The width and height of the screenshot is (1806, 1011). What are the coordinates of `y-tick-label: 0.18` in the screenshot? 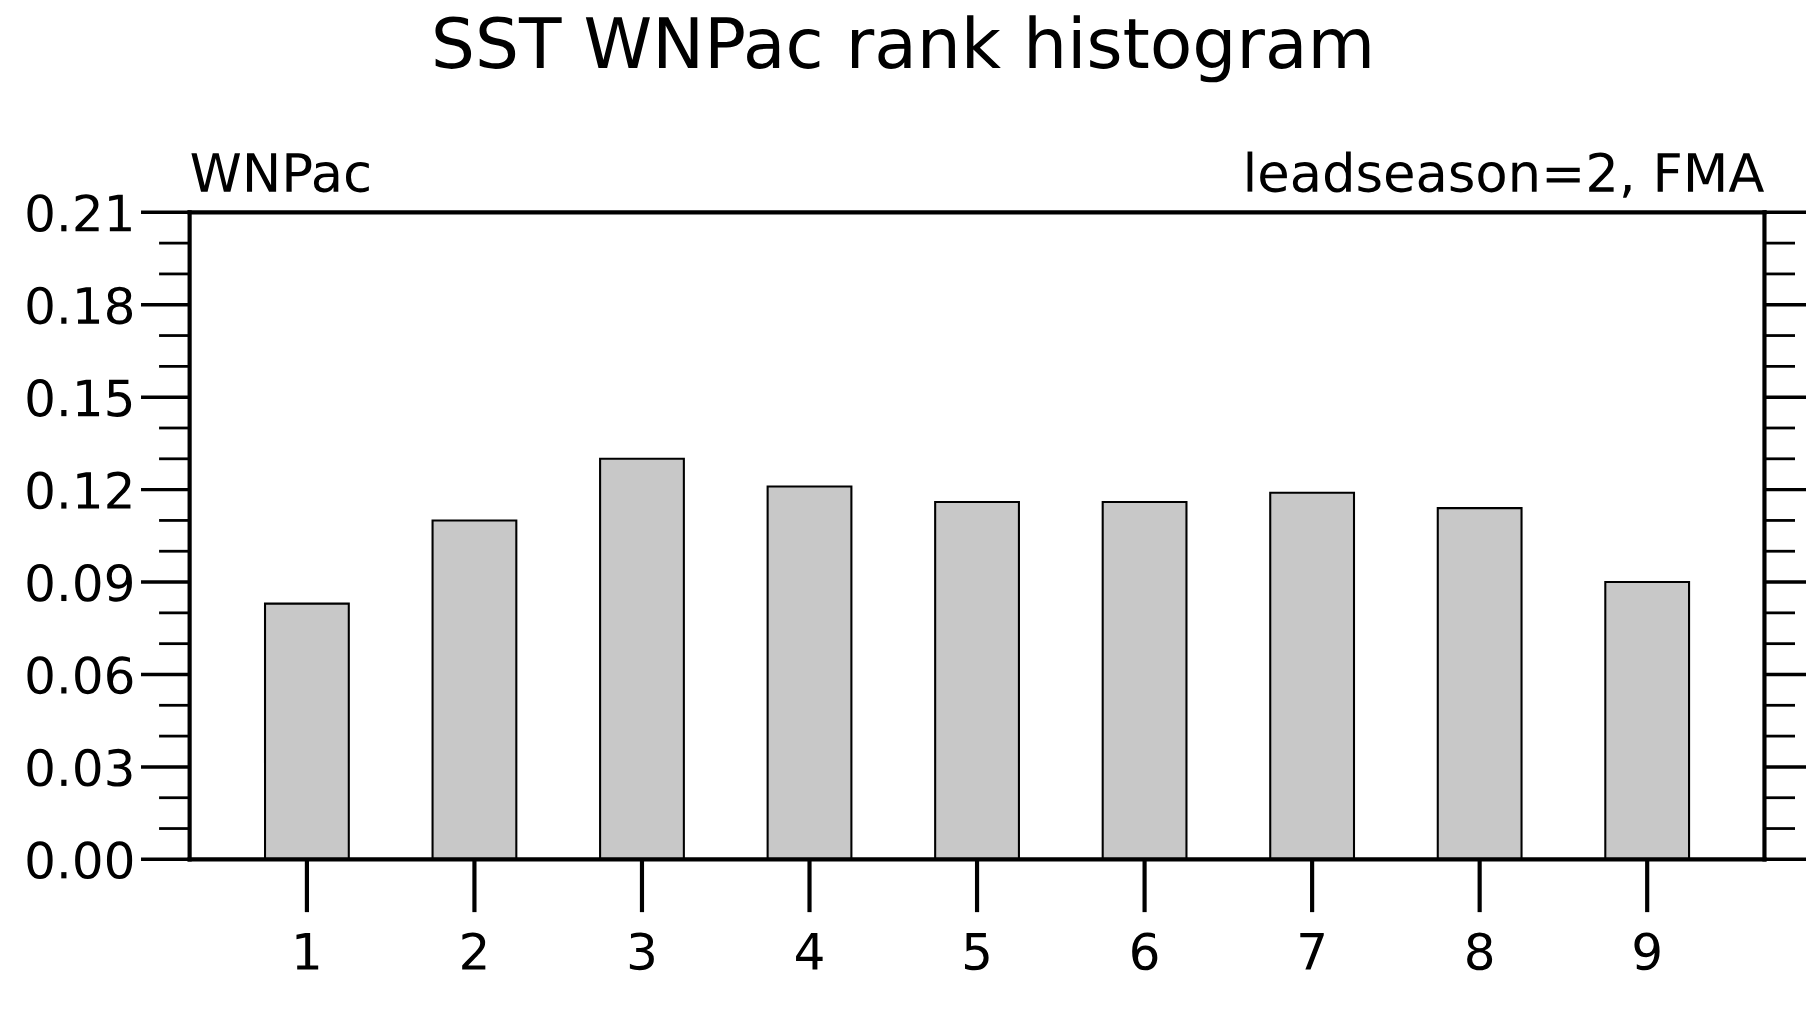 It's located at (80, 305).